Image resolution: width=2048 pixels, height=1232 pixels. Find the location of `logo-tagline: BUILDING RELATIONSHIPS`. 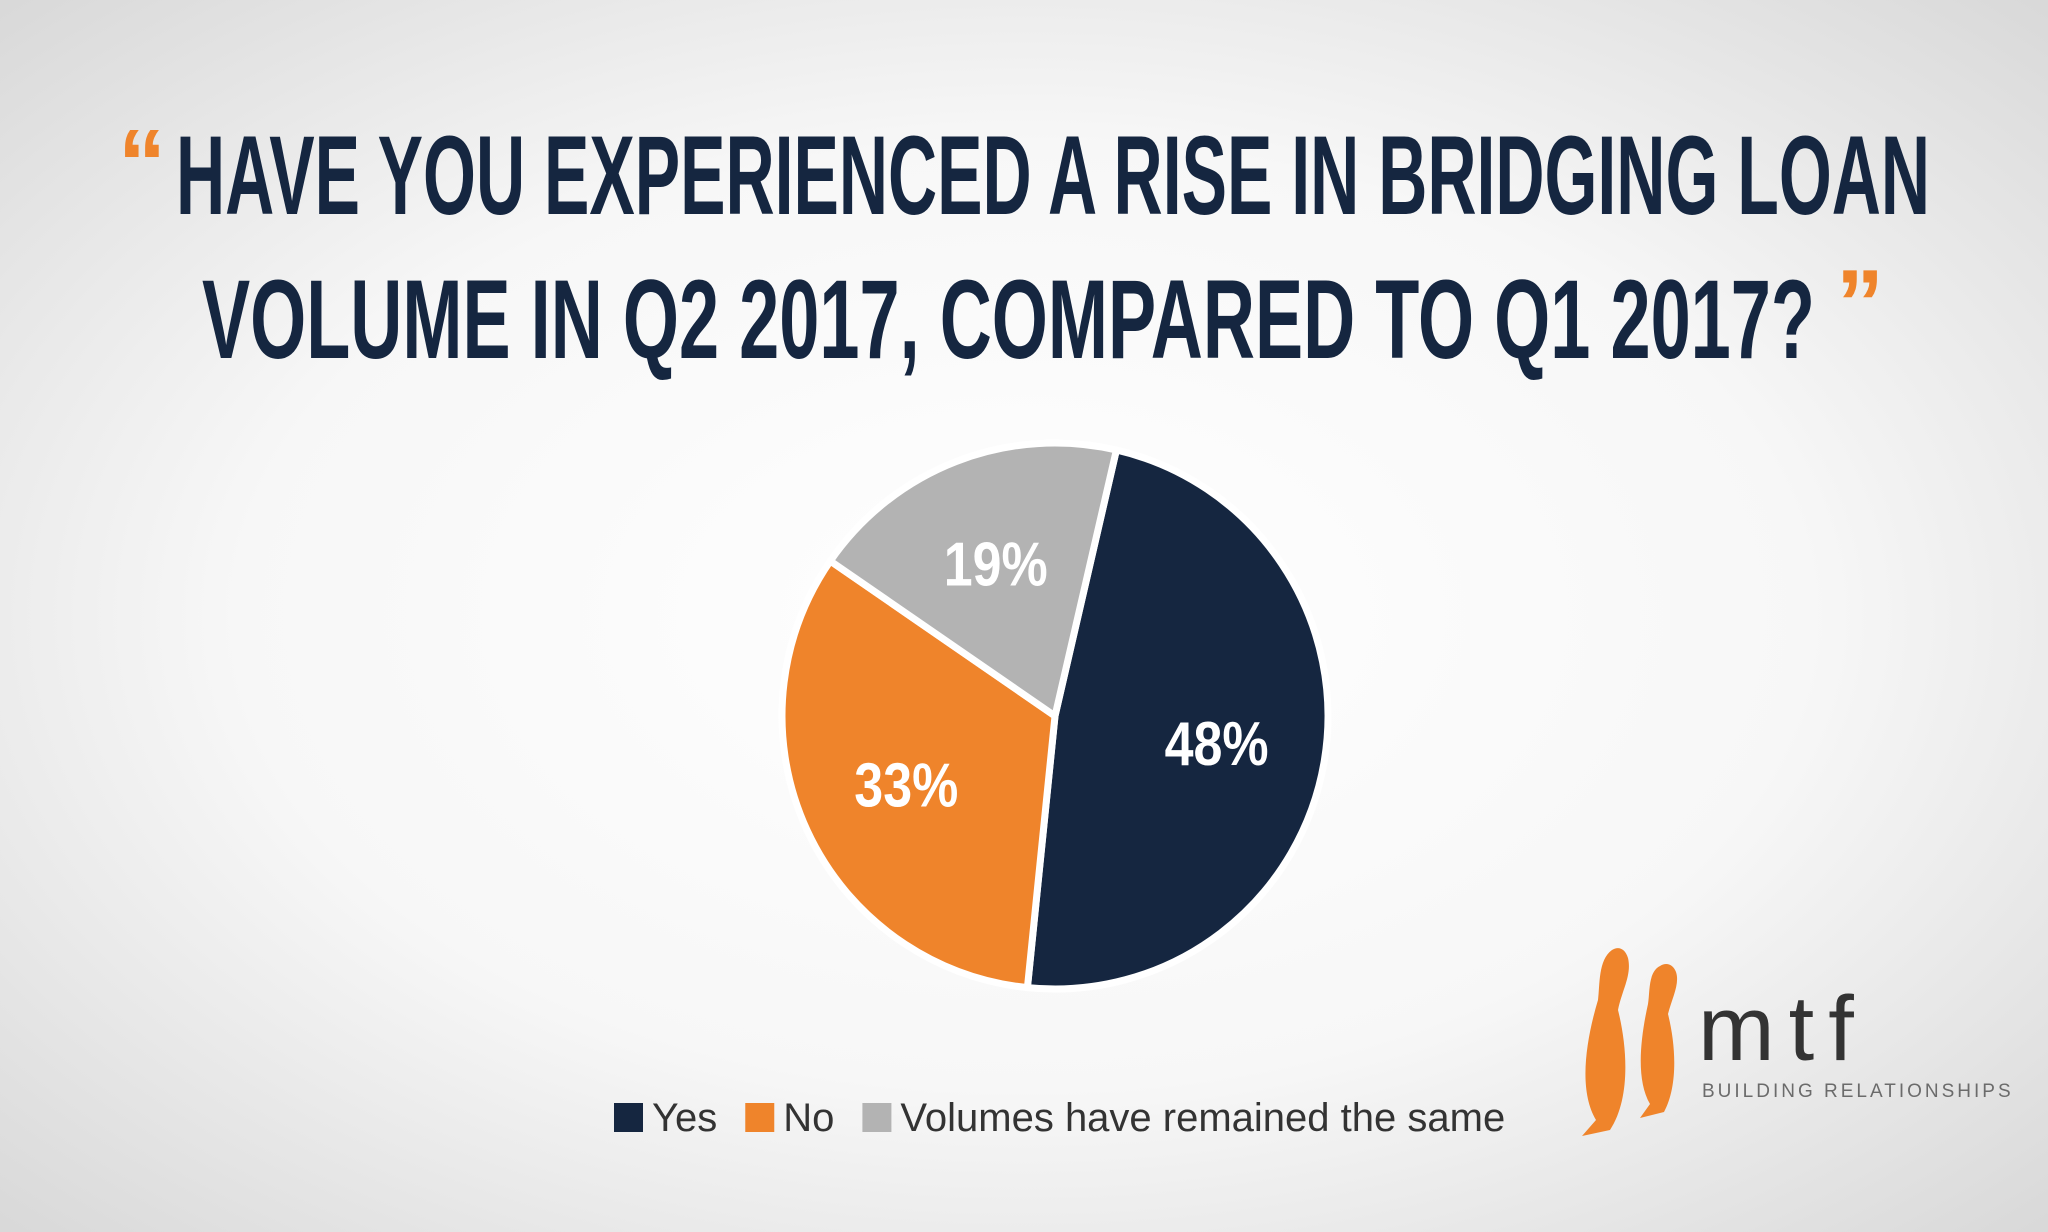

logo-tagline: BUILDING RELATIONSHIPS is located at coordinates (1858, 1091).